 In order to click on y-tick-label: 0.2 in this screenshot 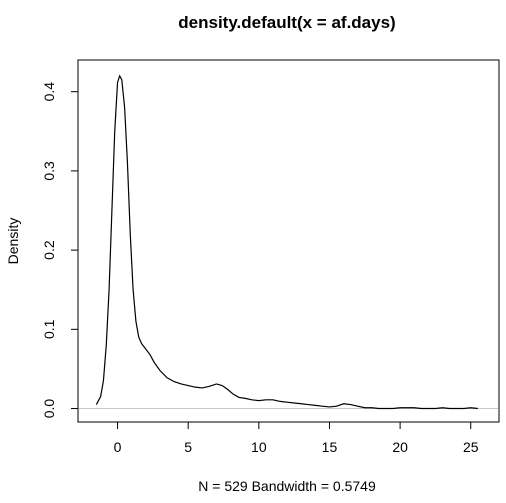, I will do `click(49, 250)`.